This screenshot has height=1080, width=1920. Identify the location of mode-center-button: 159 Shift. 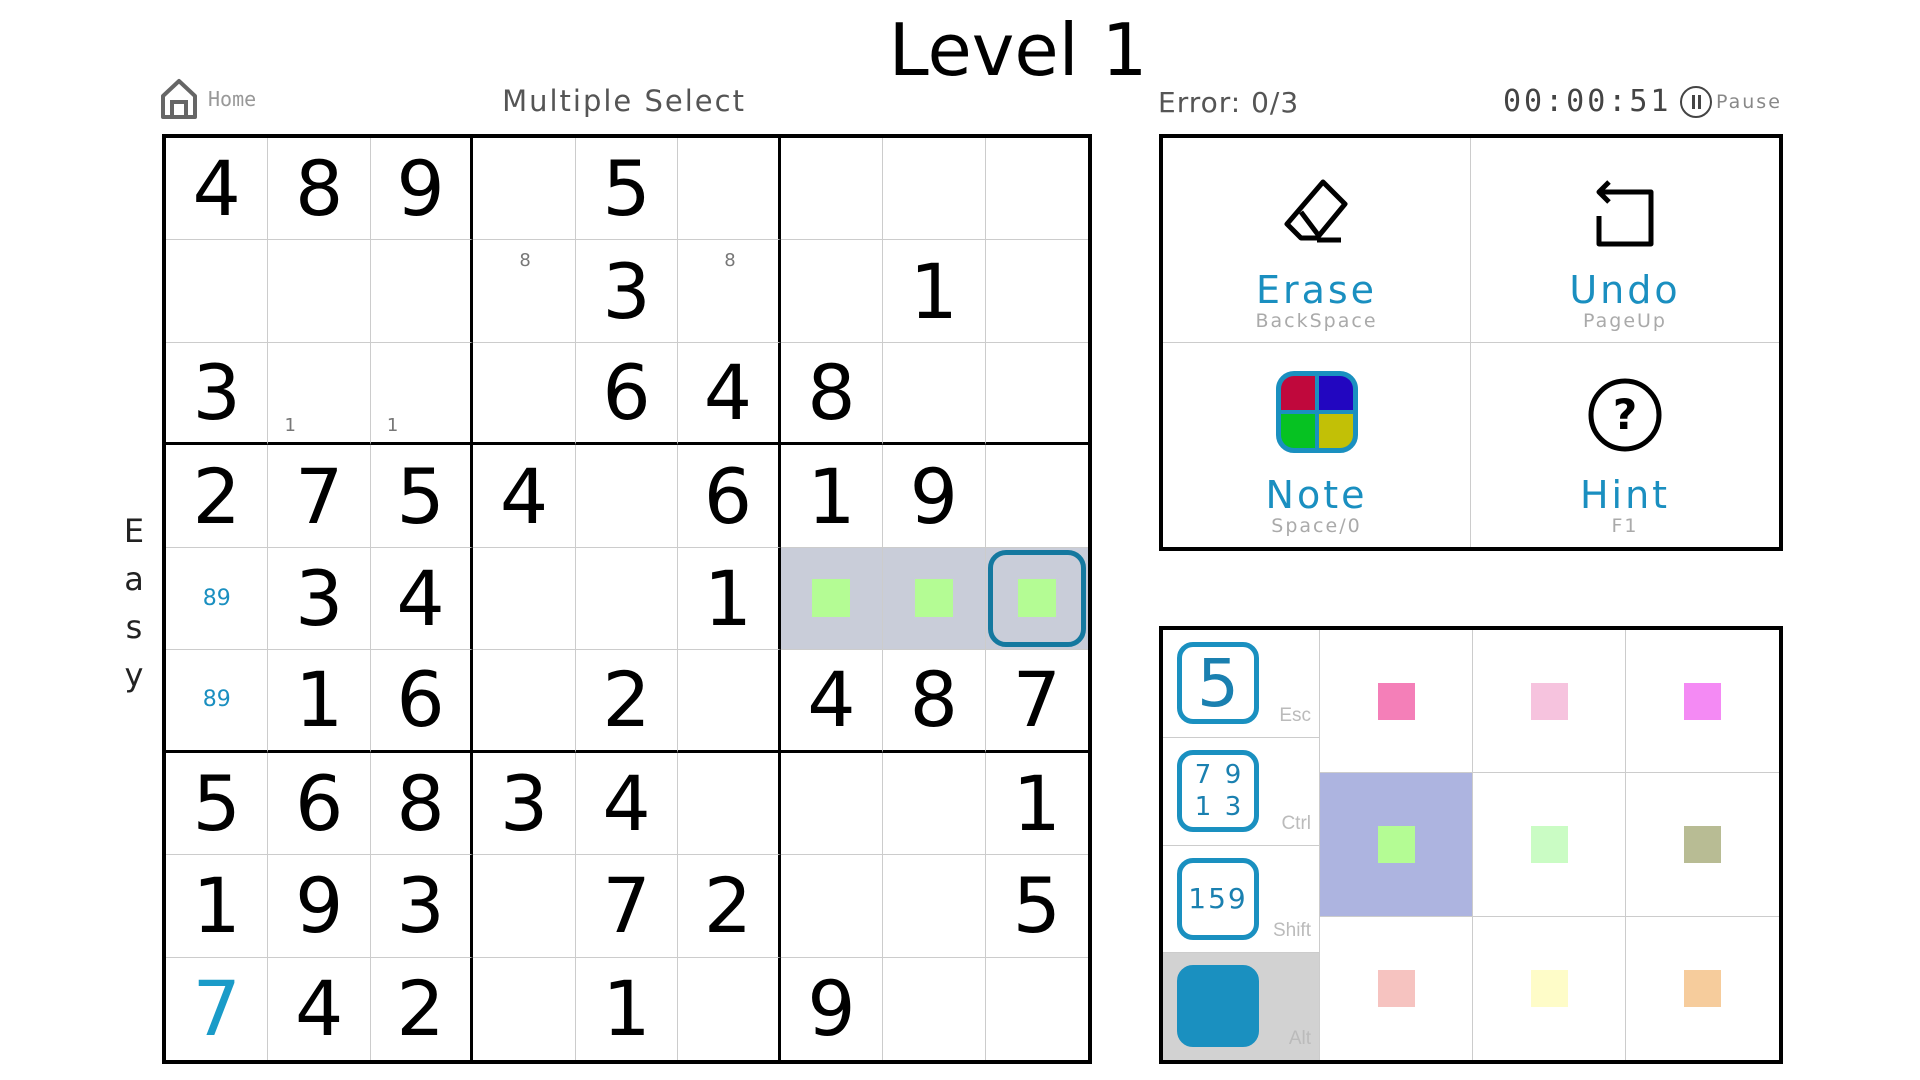
(1241, 900).